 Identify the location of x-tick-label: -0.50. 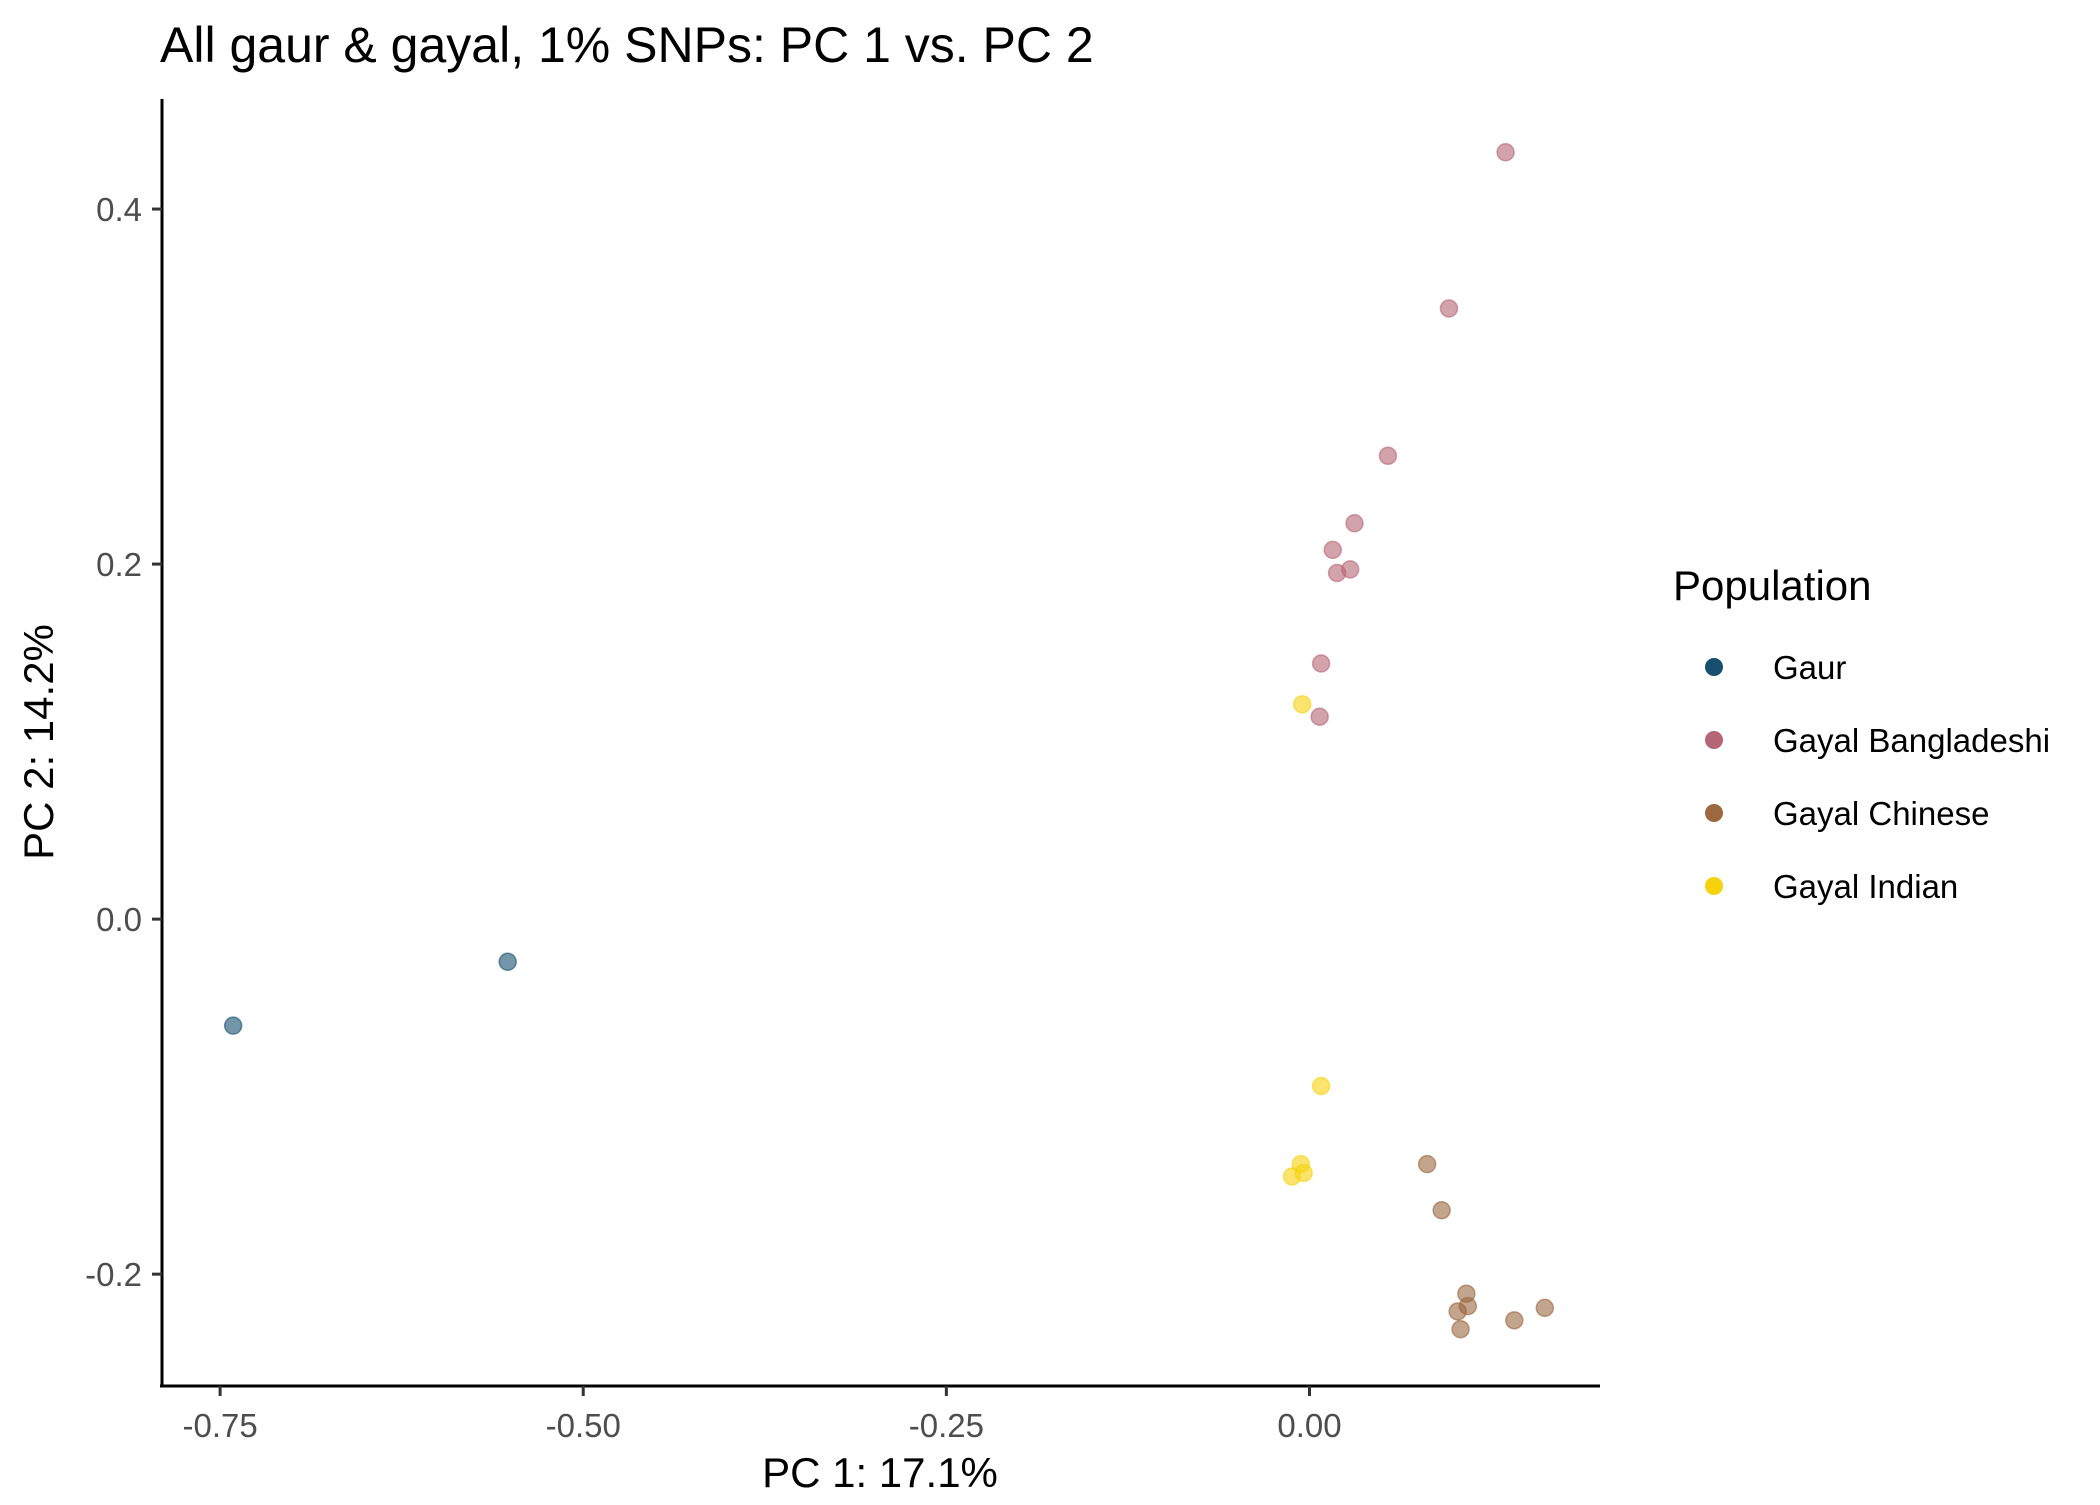
(583, 1425).